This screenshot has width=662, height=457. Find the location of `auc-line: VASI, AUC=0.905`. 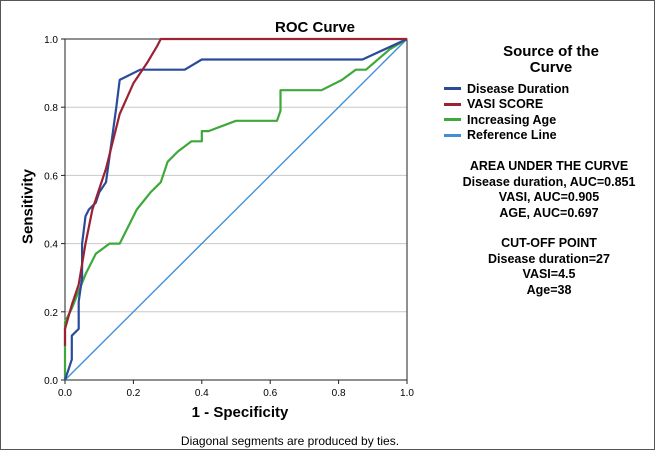

auc-line: VASI, AUC=0.905 is located at coordinates (549, 197).